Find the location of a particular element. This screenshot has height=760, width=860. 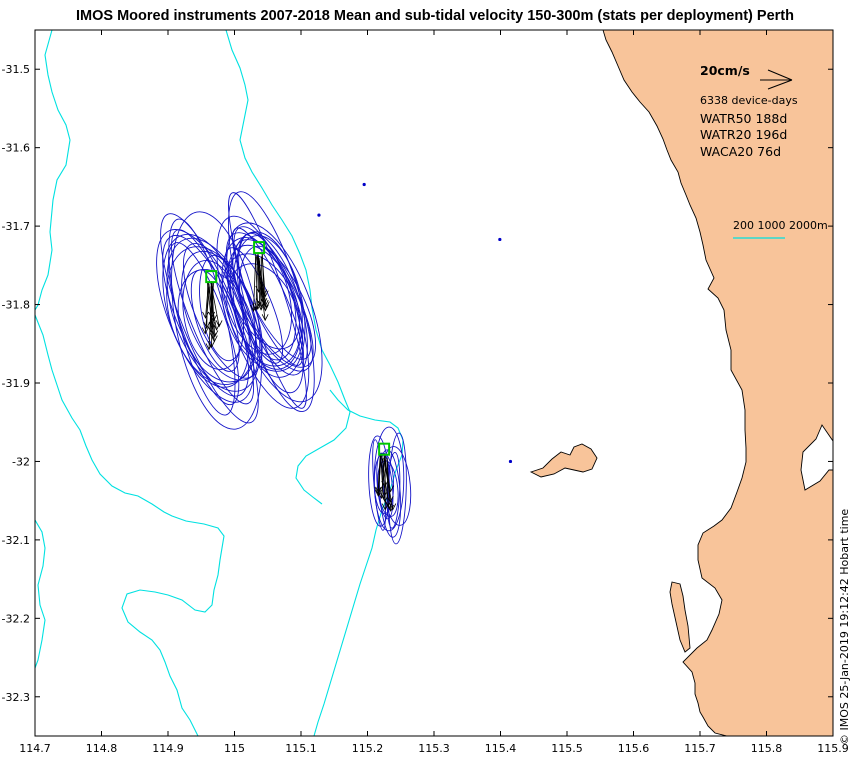

subtidal-velocity-arrows is located at coordinates (299, 382).